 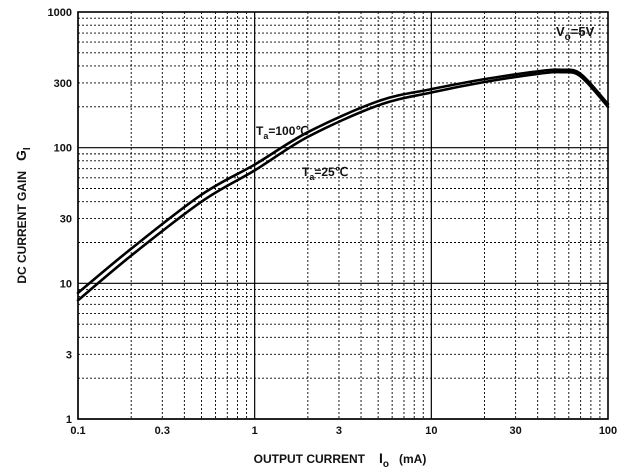 I want to click on x-tick-label: 10, so click(x=431, y=431).